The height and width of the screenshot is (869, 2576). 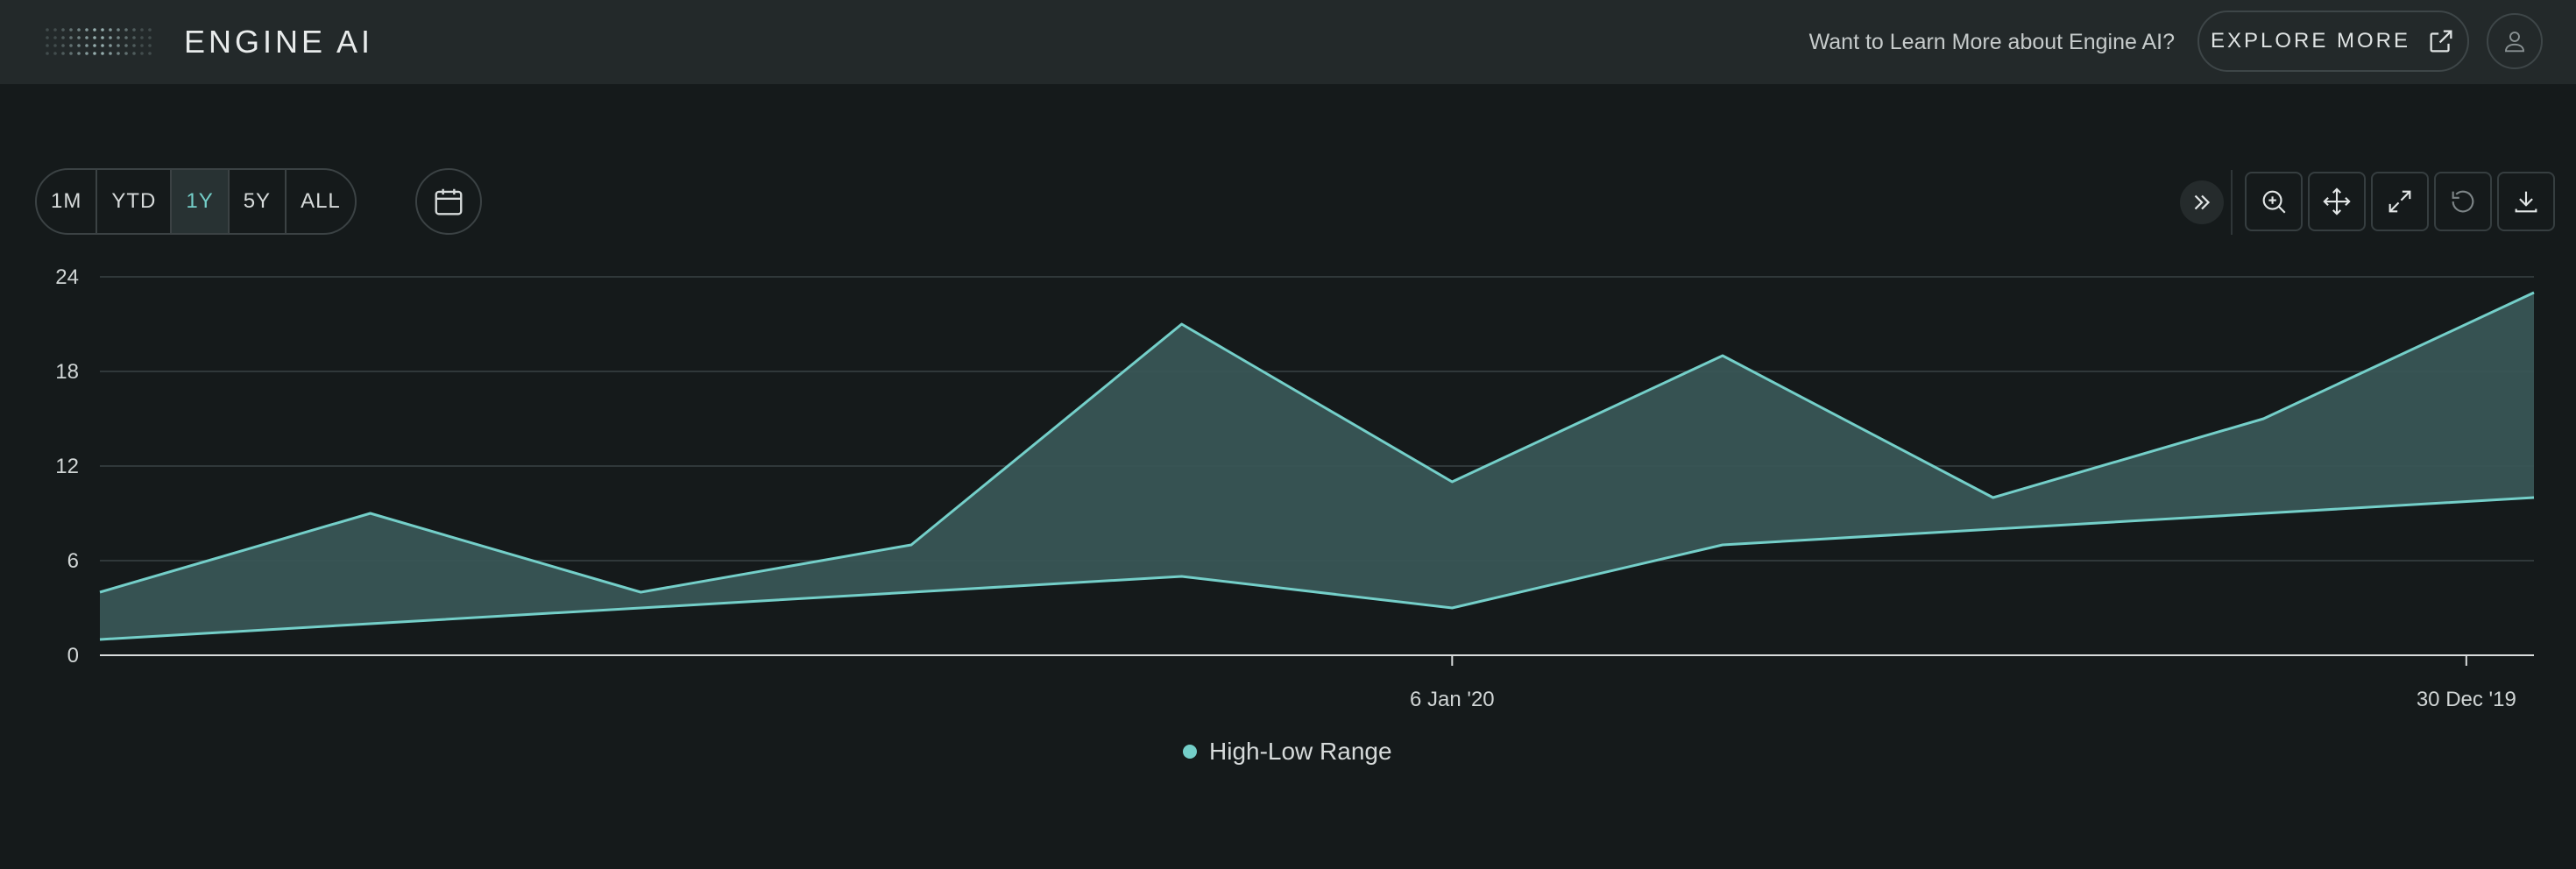 I want to click on legend-marker, so click(x=1190, y=752).